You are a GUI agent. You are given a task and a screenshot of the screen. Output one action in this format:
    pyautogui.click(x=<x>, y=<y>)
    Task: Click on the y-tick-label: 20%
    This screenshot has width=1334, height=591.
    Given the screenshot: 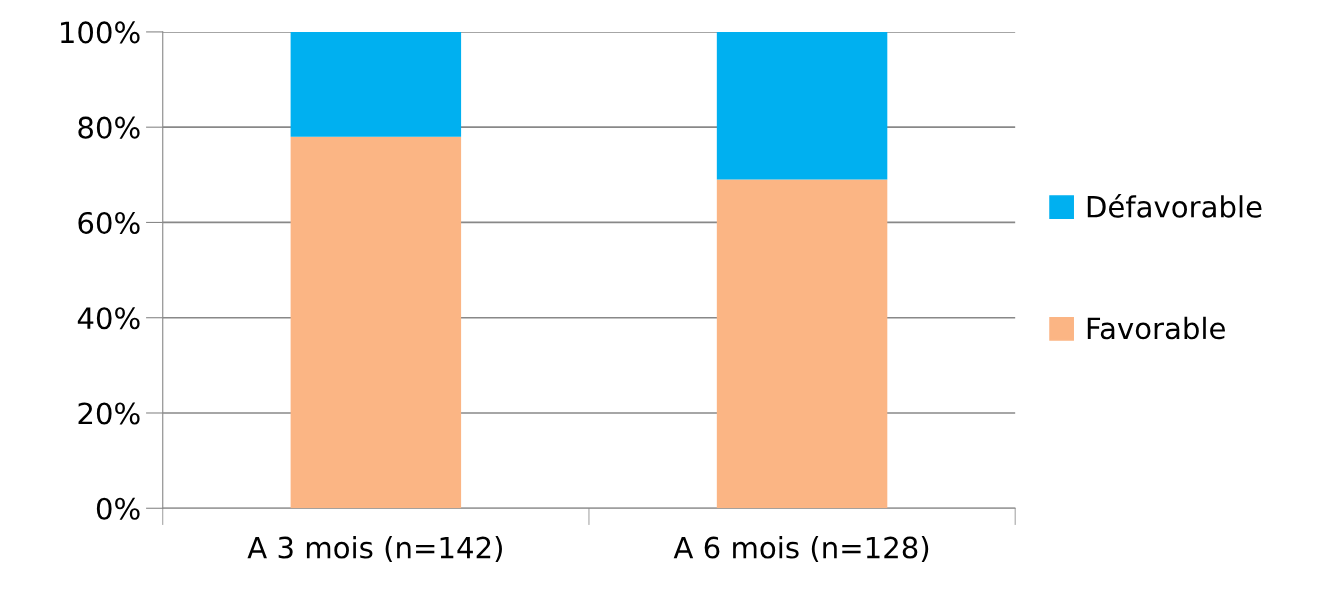 What is the action you would take?
    pyautogui.click(x=109, y=413)
    